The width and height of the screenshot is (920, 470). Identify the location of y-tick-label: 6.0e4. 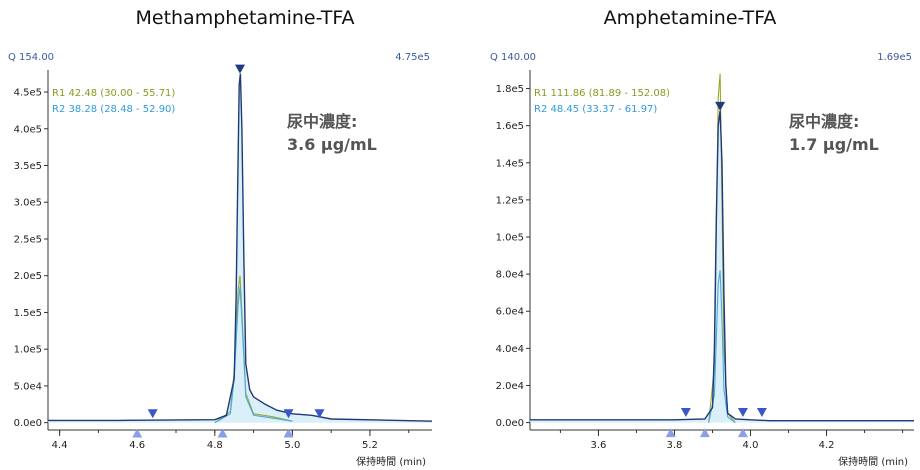
(510, 312).